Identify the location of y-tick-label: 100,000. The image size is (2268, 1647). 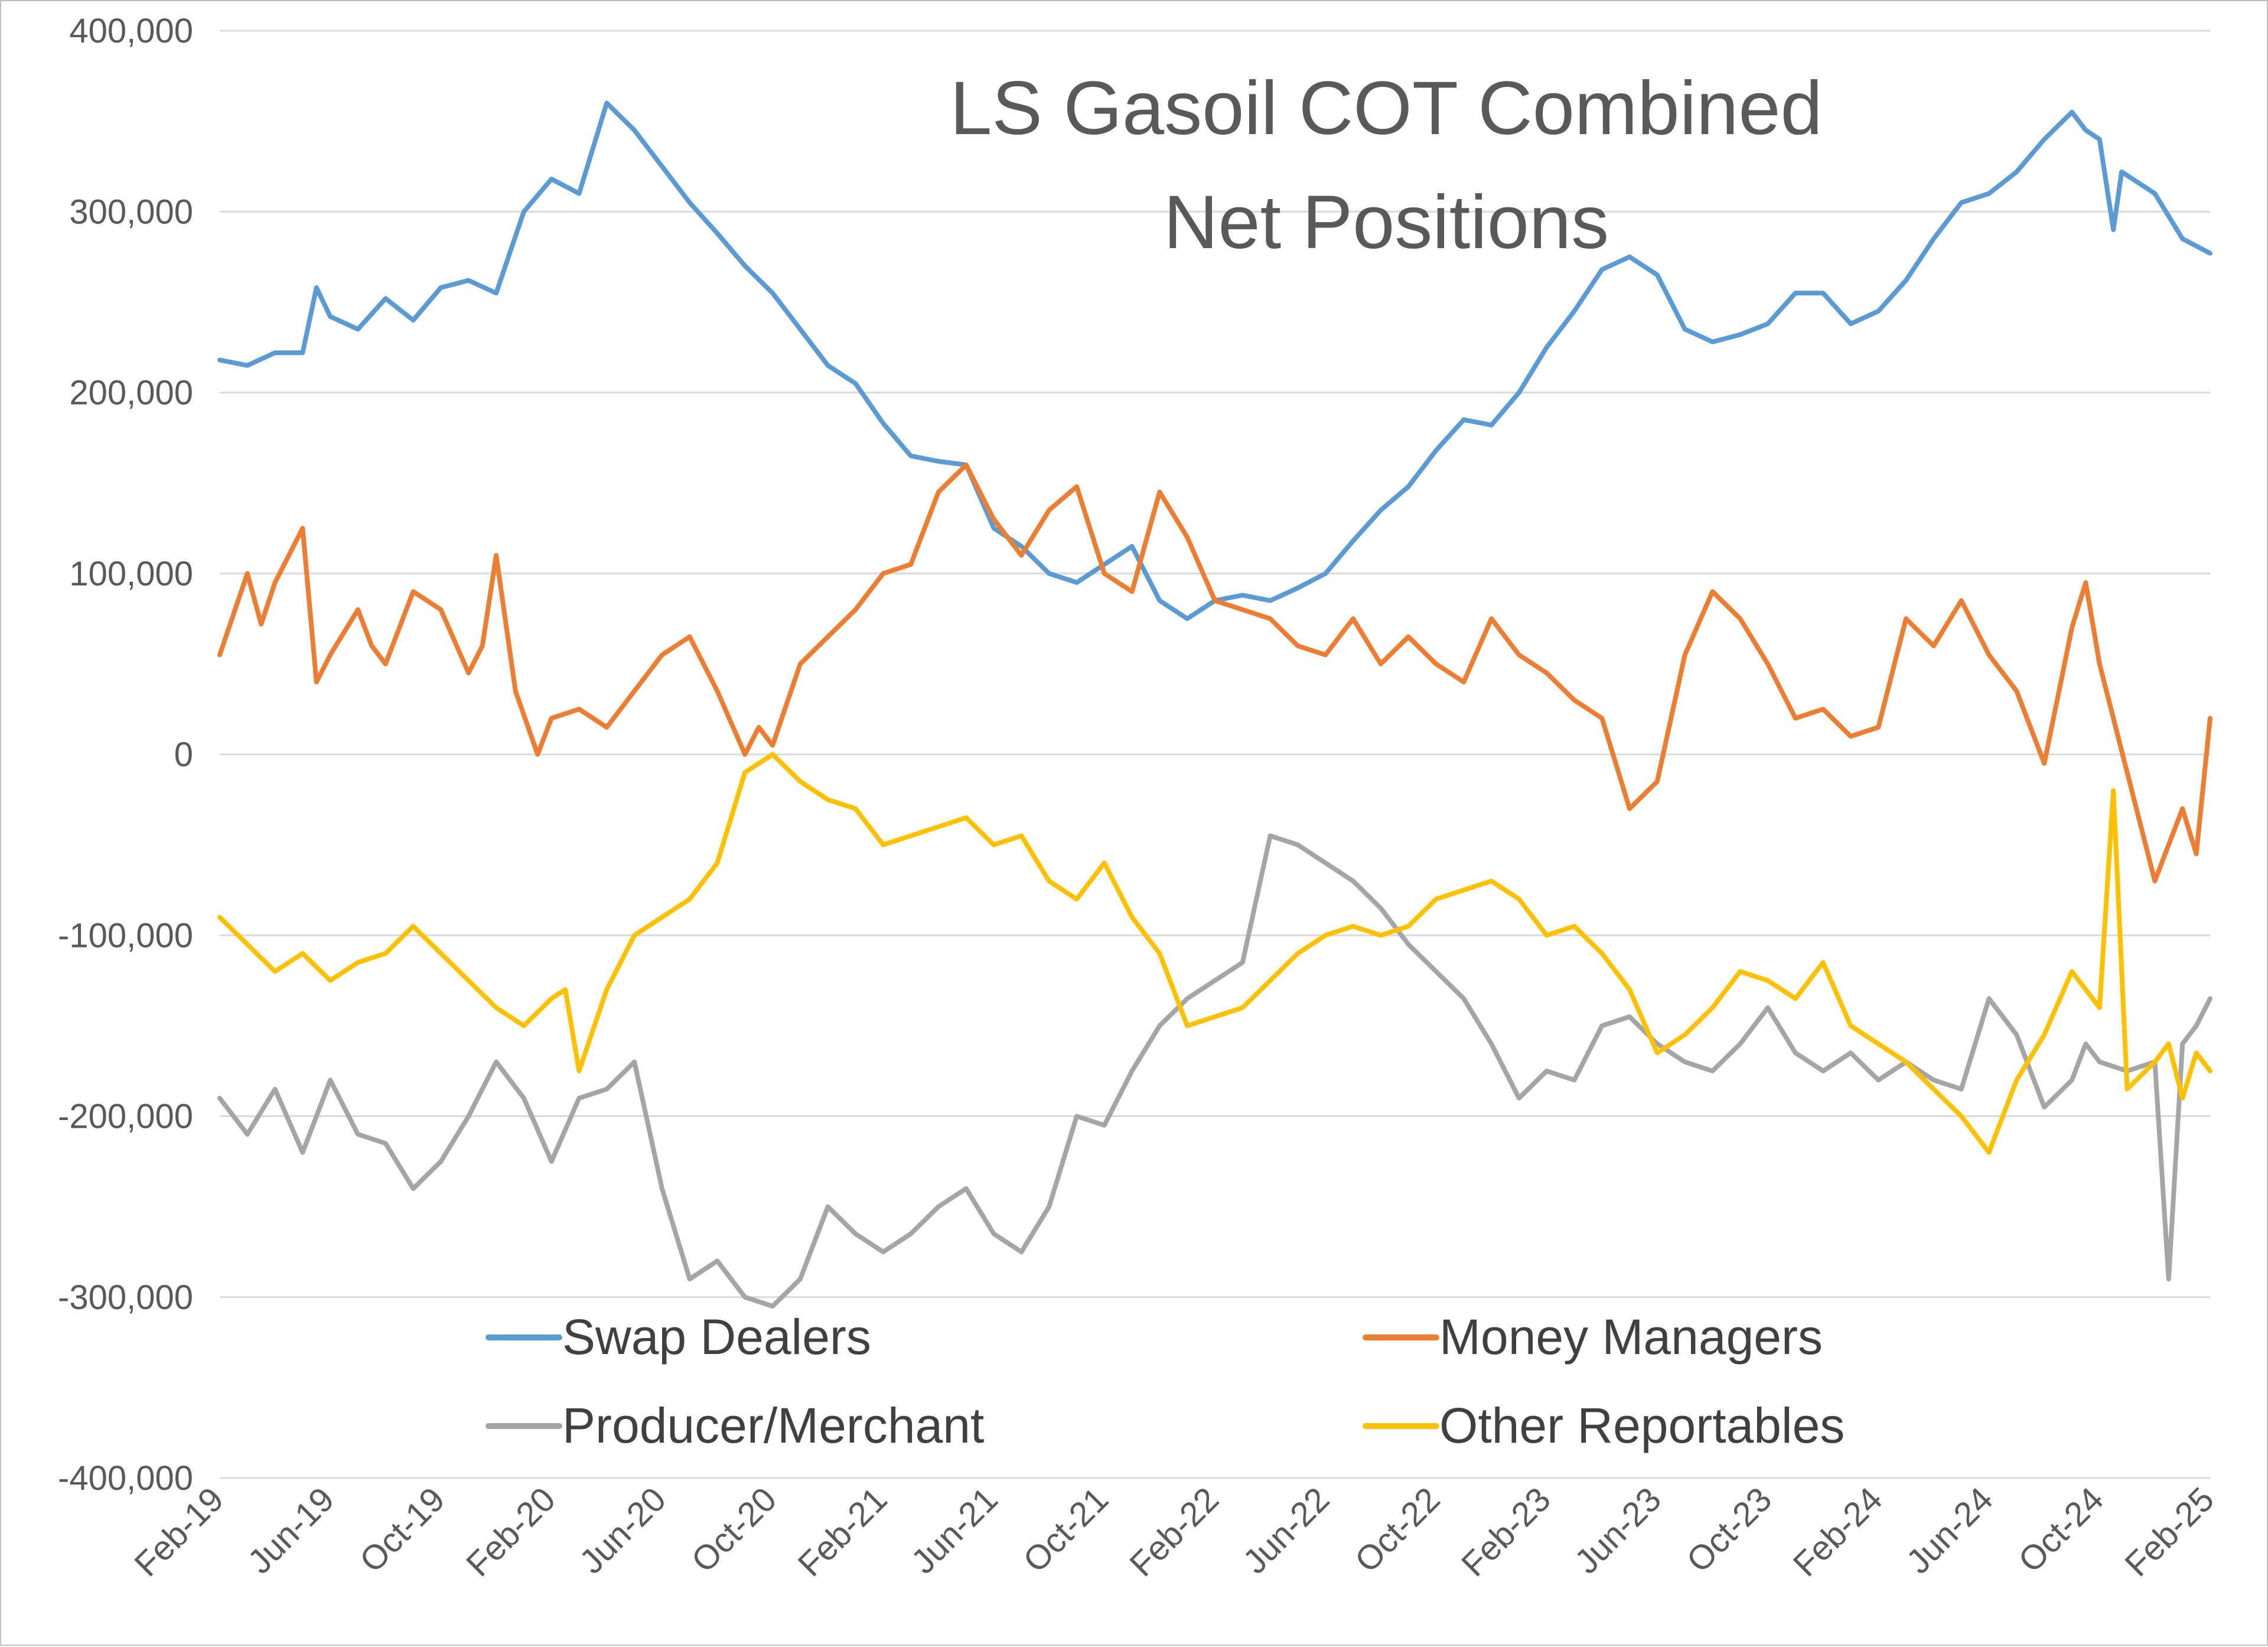
(131, 574).